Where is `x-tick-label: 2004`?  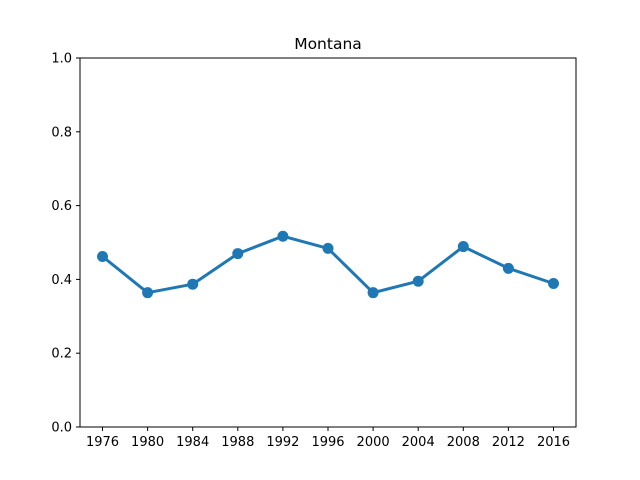 x-tick-label: 2004 is located at coordinates (418, 442).